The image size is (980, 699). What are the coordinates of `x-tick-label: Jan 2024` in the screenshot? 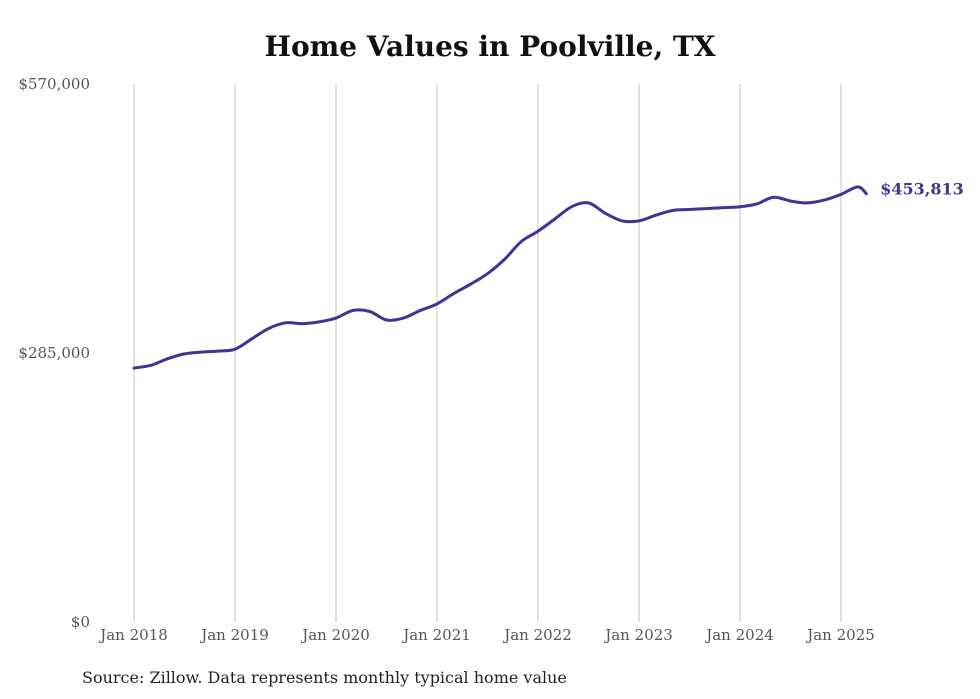 It's located at (739, 635).